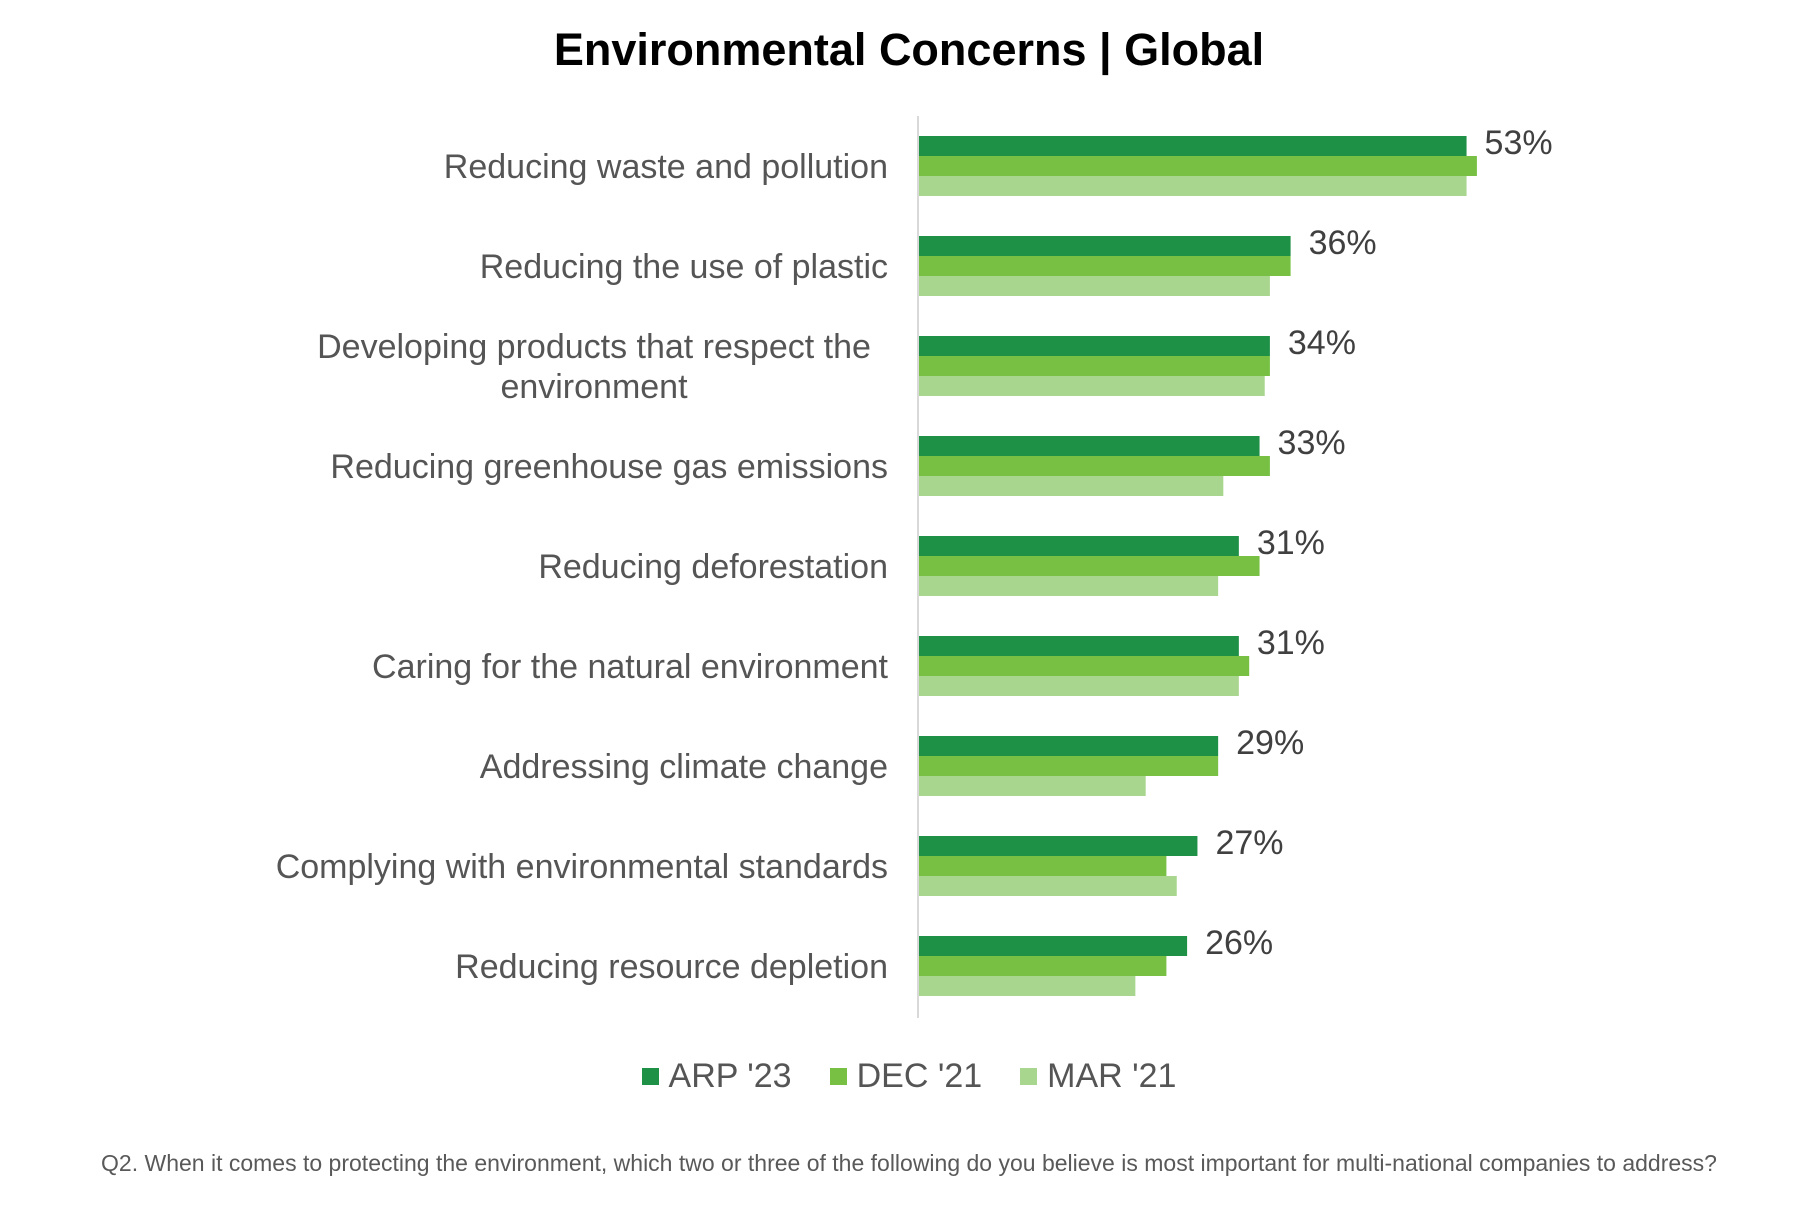  I want to click on legend-item: MAR '21, so click(1098, 1076).